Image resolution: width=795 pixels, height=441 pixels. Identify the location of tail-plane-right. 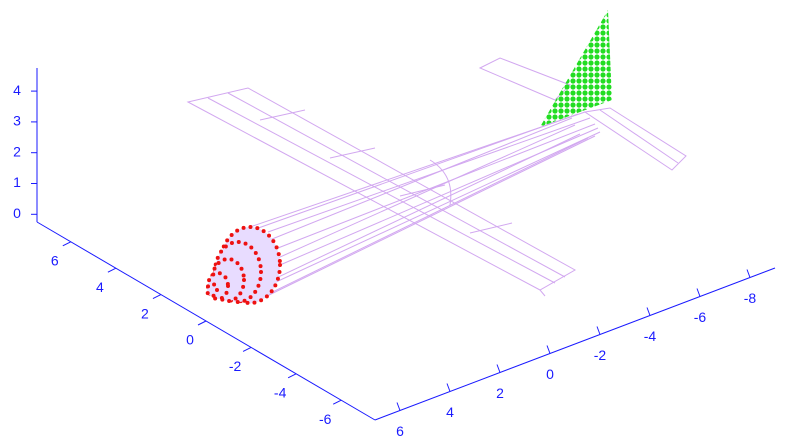
(635, 139).